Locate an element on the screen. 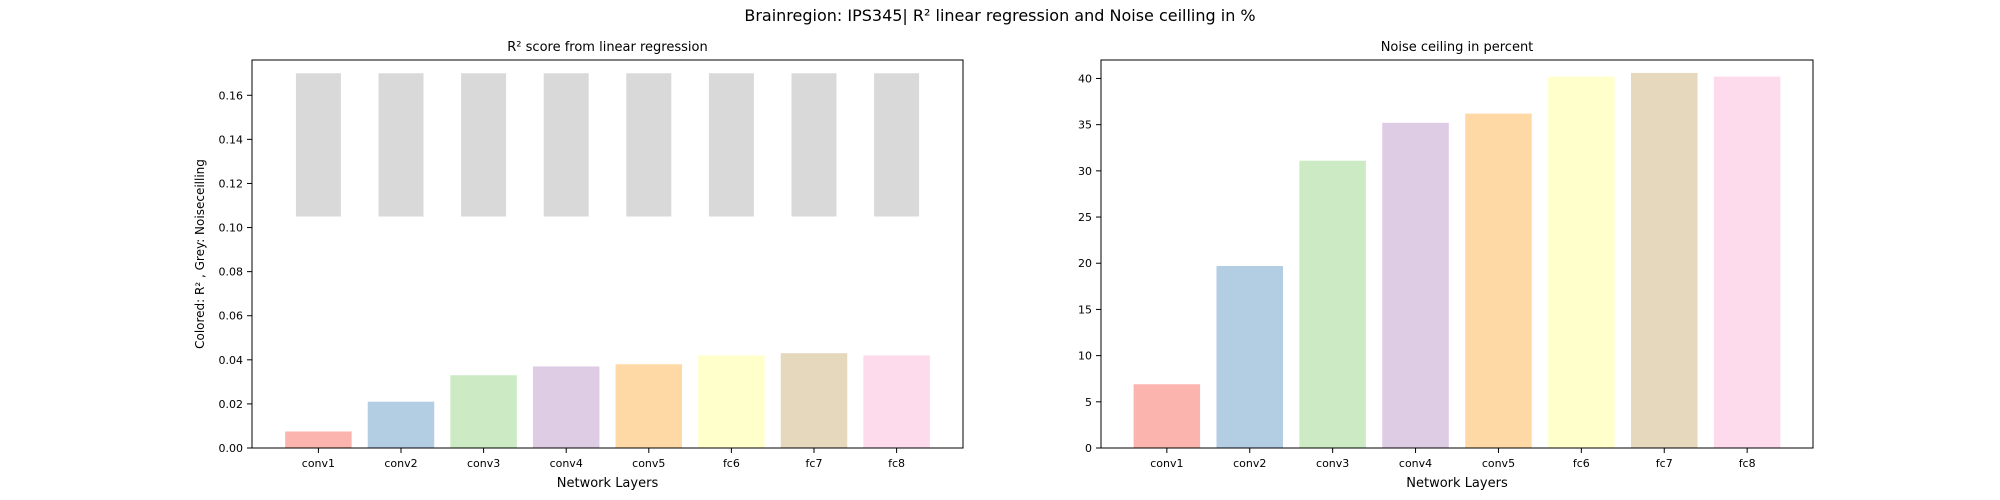  y-tick-label: 0.06 is located at coordinates (231, 316).